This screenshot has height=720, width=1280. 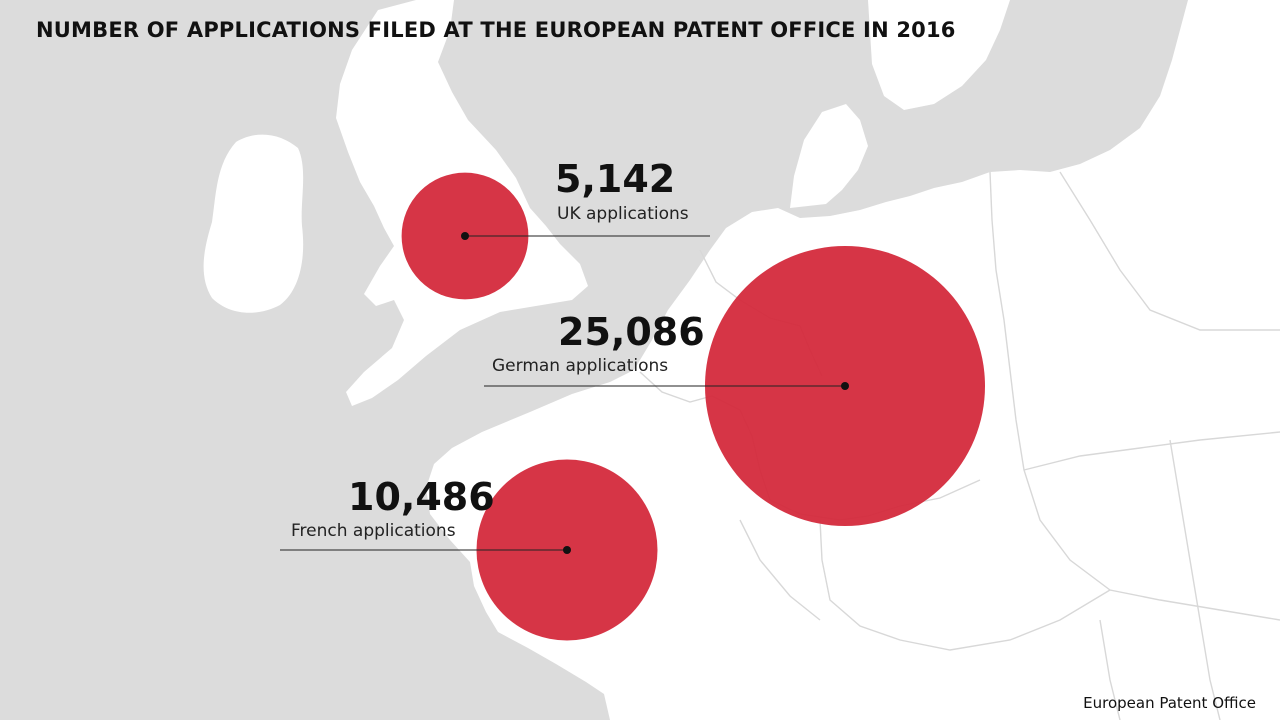 I want to click on uk-label: UK applications, so click(x=623, y=214).